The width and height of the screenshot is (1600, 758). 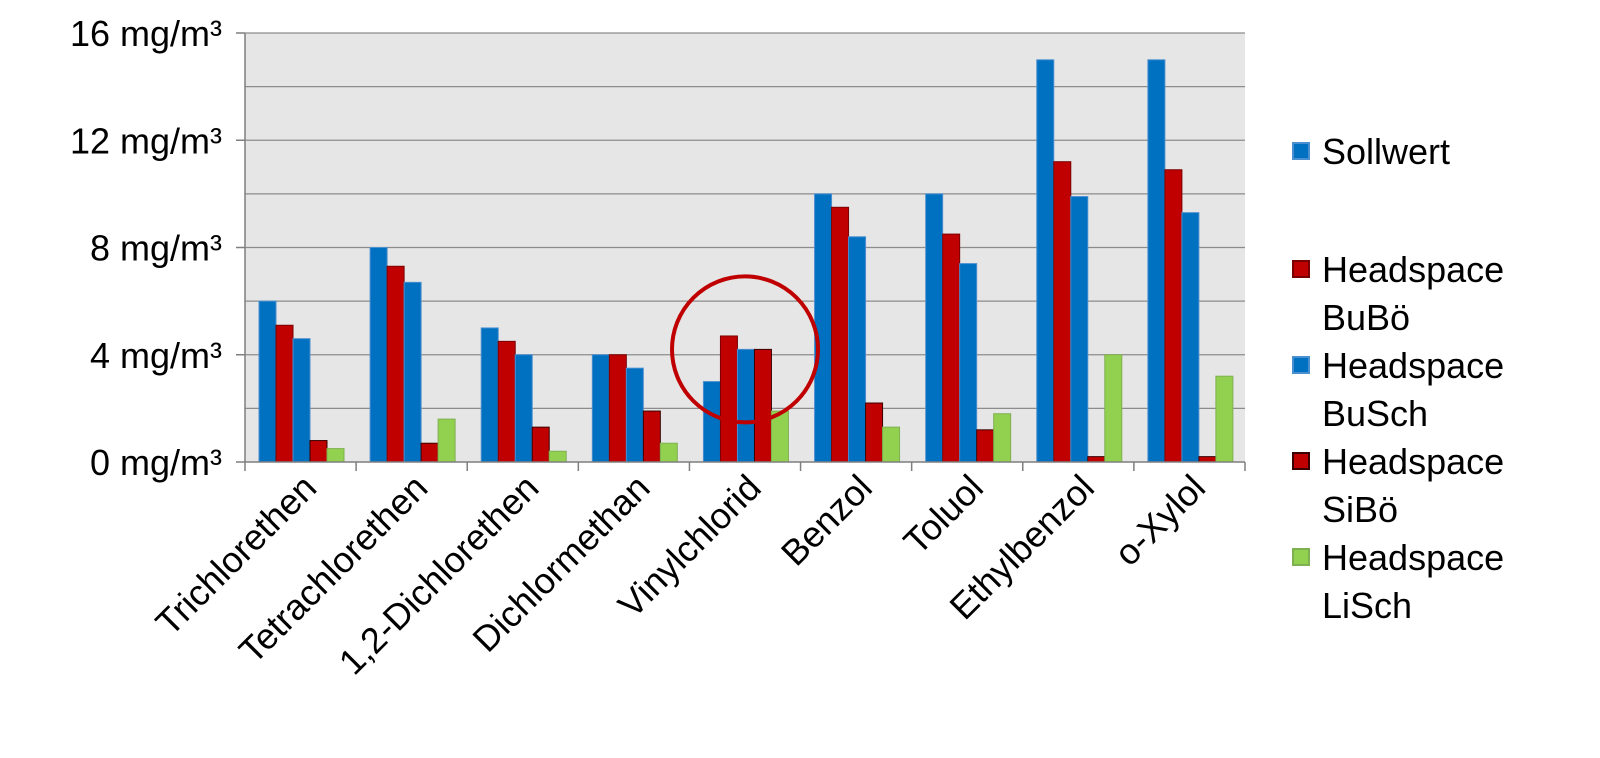 What do you see at coordinates (333, 569) in the screenshot?
I see `x-tick-label: Tetrachlorethen` at bounding box center [333, 569].